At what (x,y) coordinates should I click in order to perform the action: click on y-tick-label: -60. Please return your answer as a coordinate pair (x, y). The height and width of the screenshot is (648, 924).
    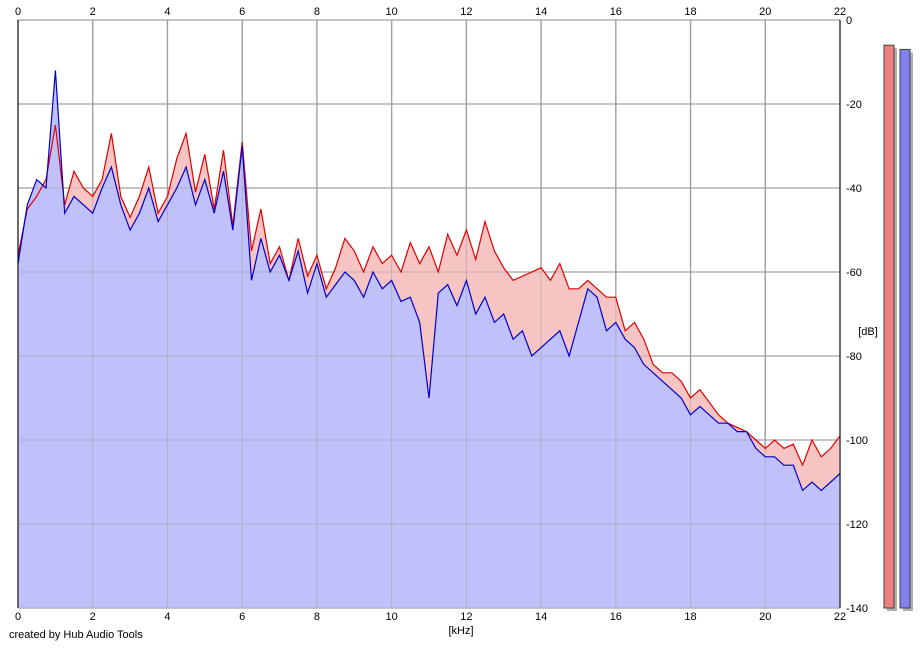
    Looking at the image, I should click on (854, 273).